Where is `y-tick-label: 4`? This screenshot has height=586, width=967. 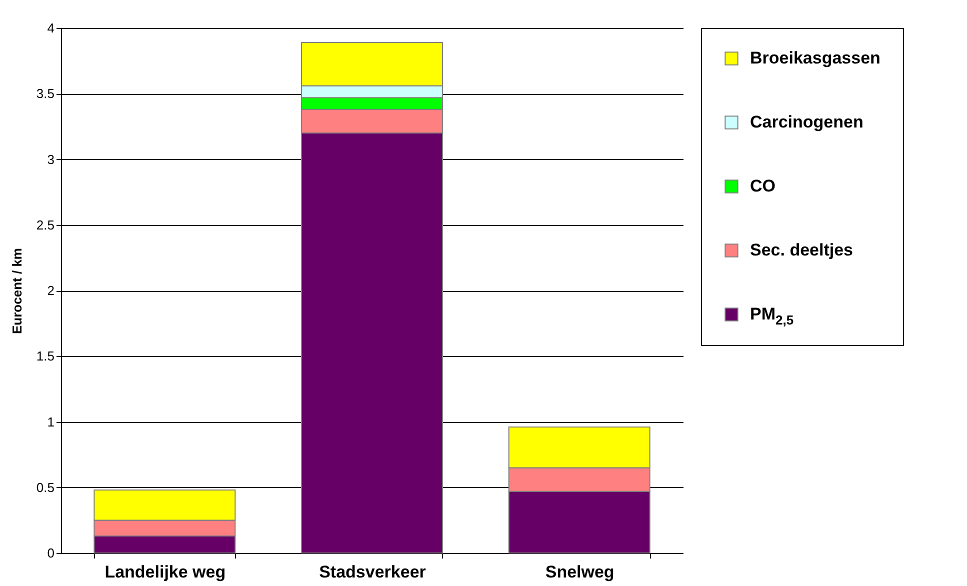
y-tick-label: 4 is located at coordinates (50, 28).